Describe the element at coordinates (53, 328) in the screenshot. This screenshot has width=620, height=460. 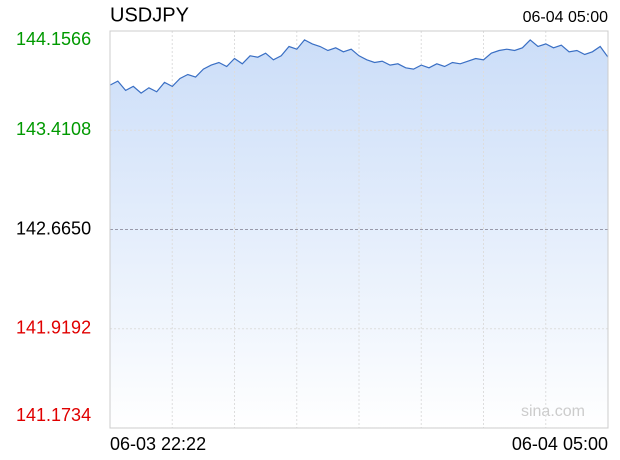
I see `y-tick-label: 141.9192` at that location.